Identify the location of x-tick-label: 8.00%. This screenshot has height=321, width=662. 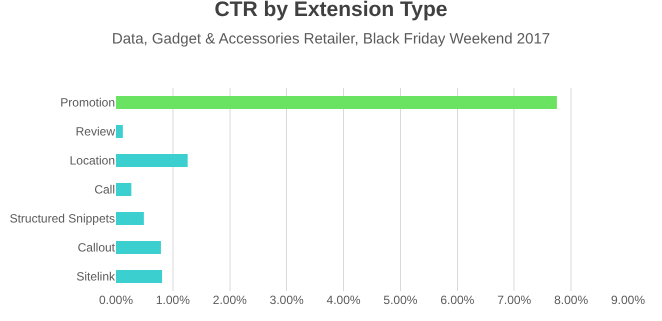
(571, 300).